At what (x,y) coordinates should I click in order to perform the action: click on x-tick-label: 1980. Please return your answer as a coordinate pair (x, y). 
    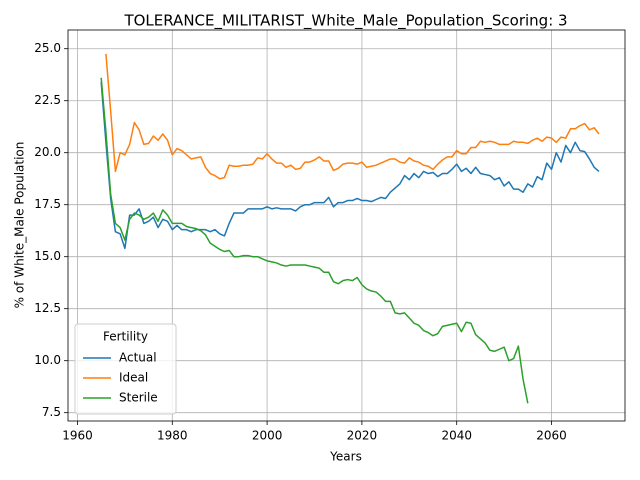
    Looking at the image, I should click on (172, 436).